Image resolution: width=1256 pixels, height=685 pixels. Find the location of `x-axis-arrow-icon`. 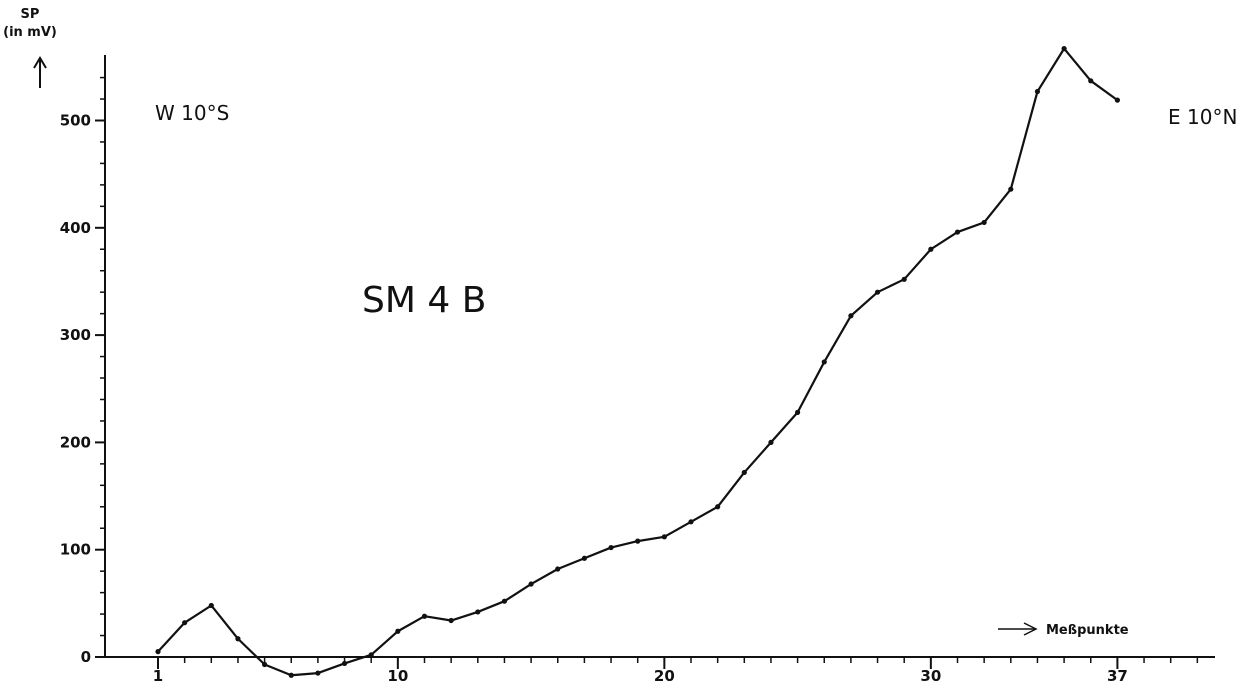

x-axis-arrow-icon is located at coordinates (1018, 629).